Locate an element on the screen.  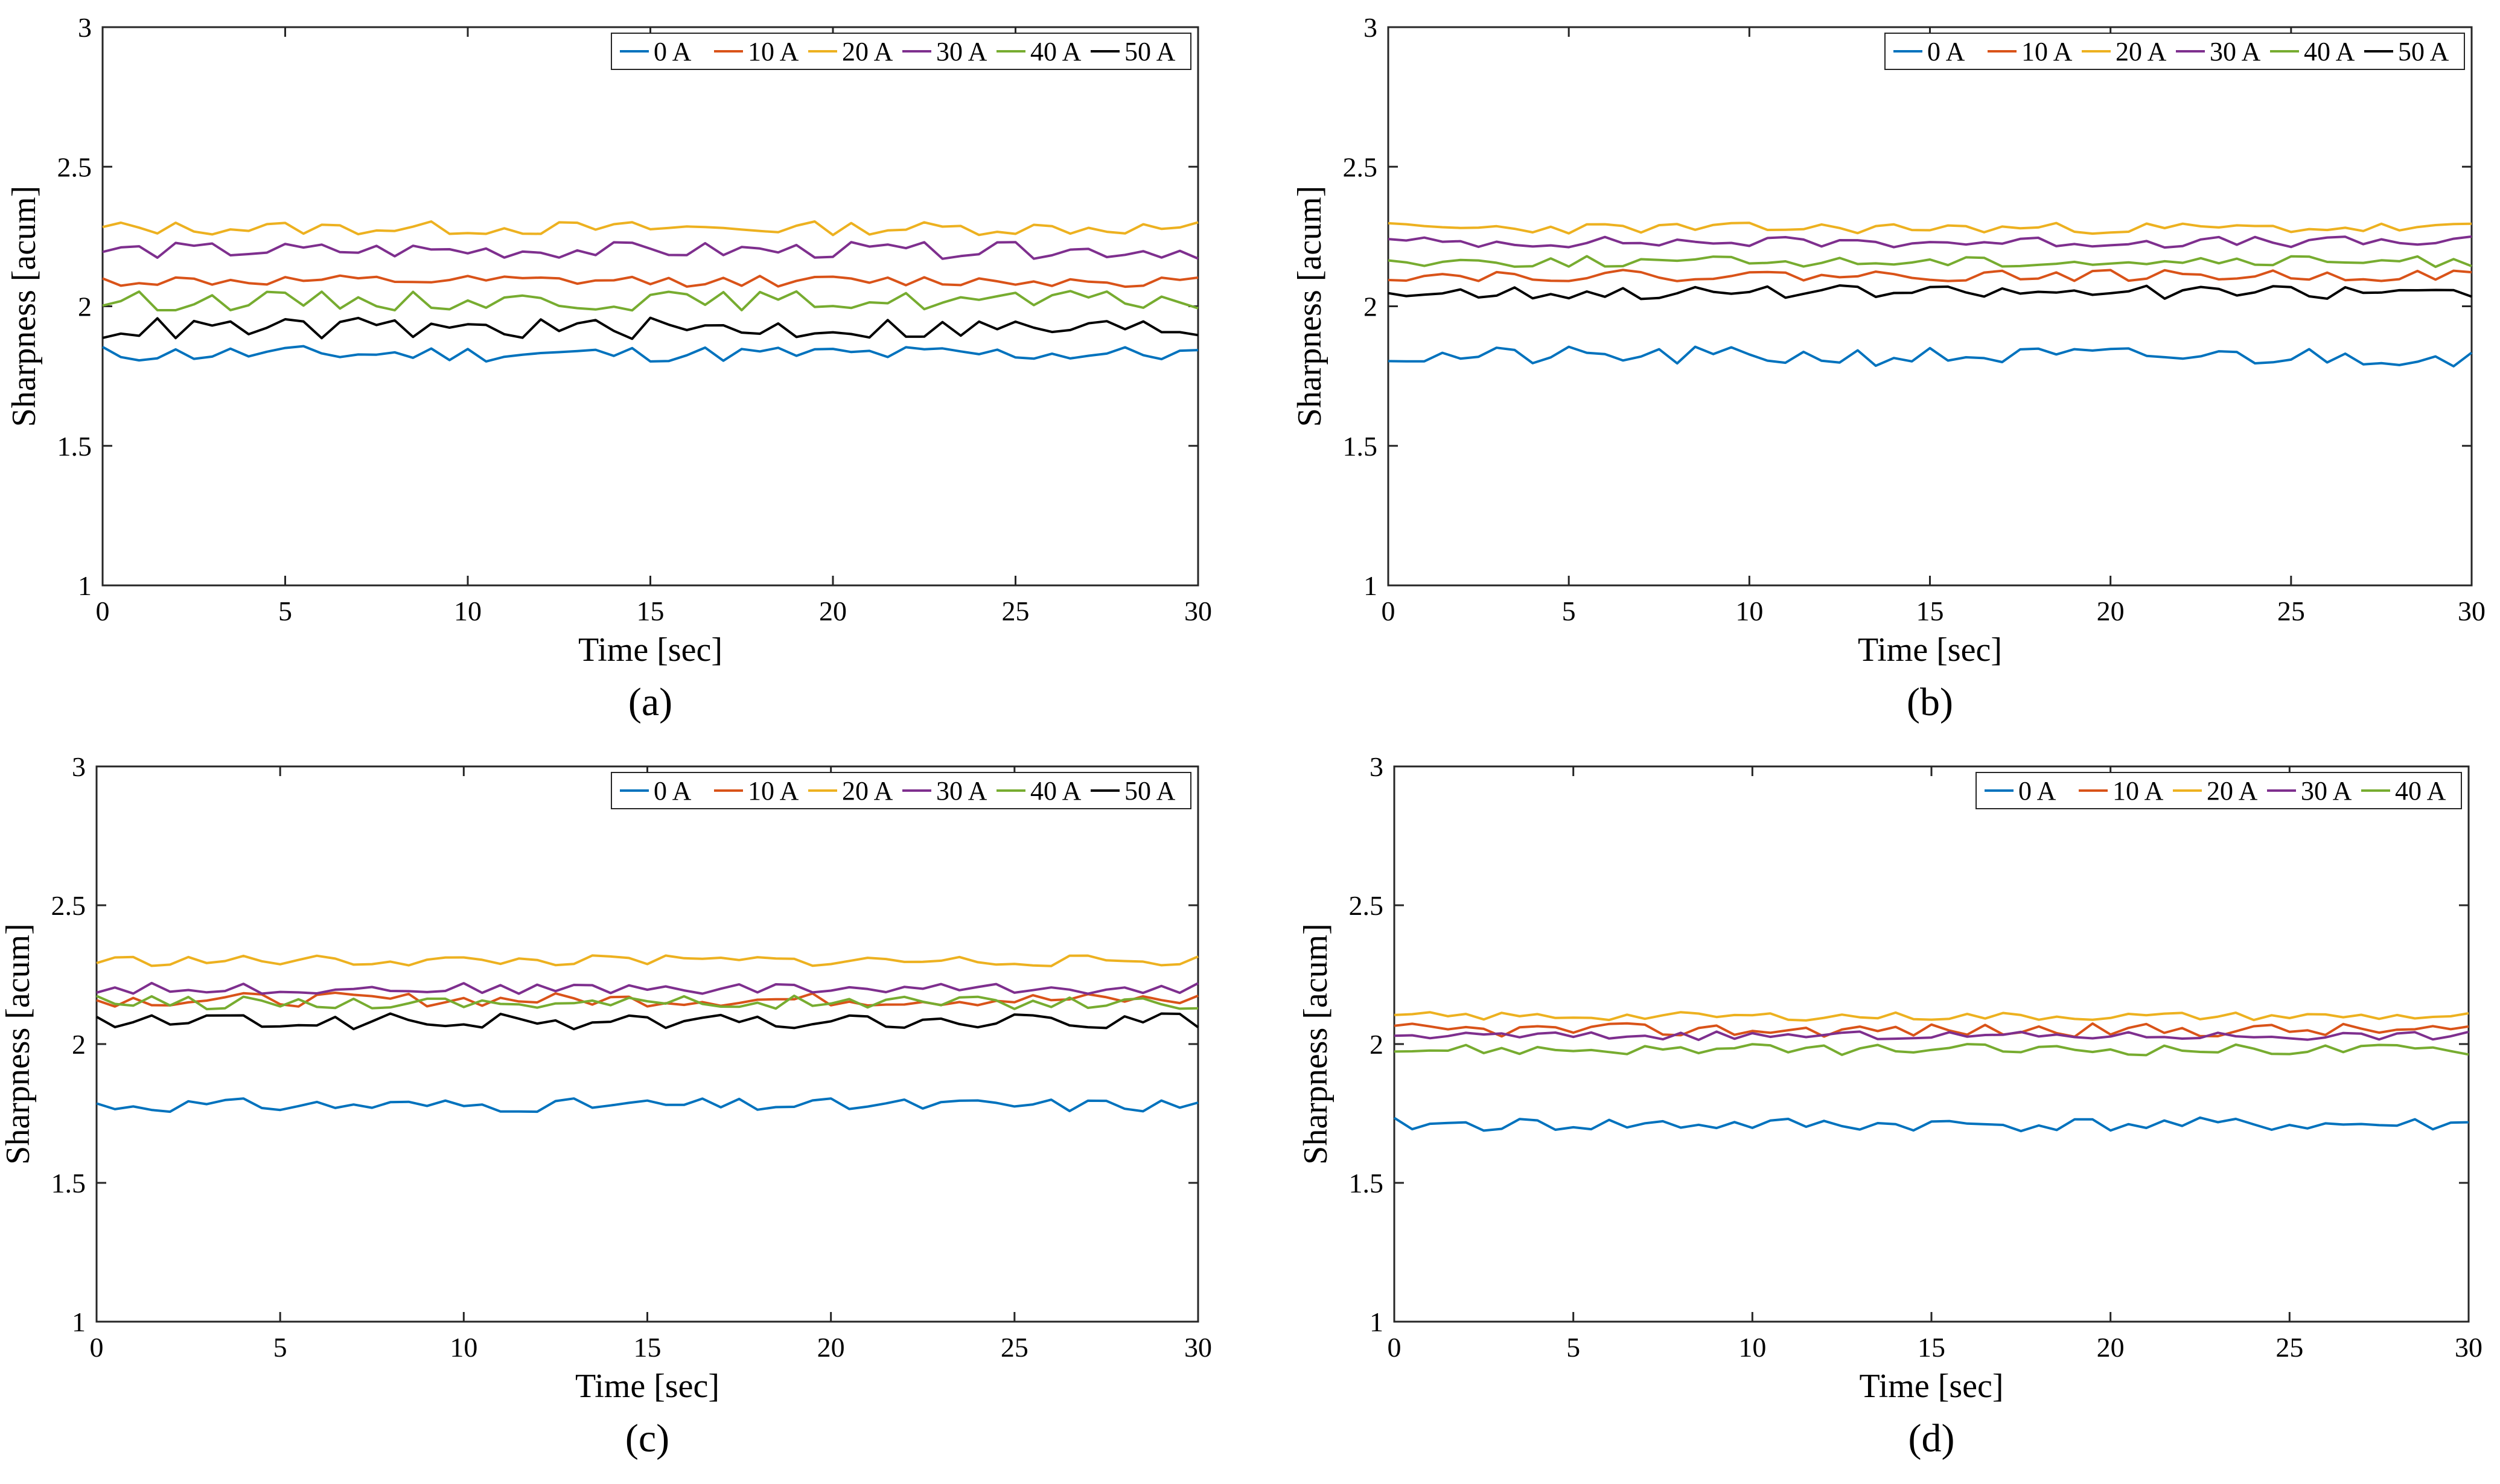
legend: 0 A 10 A 20 A 30 A 40 A is located at coordinates (2218, 791).